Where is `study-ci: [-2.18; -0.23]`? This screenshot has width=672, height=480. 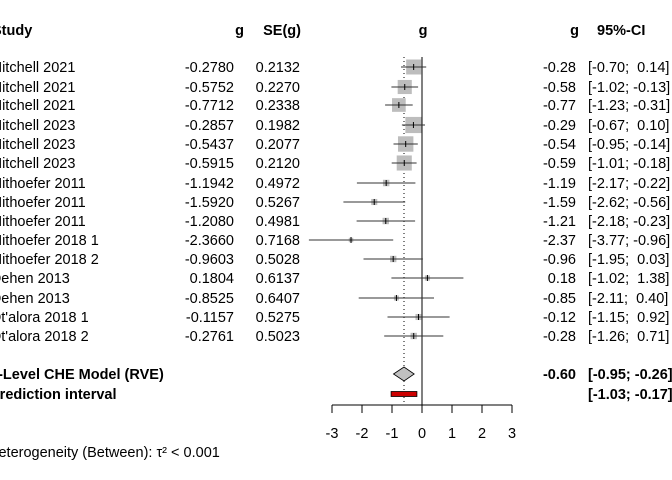
study-ci: [-2.18; -0.23] is located at coordinates (629, 222).